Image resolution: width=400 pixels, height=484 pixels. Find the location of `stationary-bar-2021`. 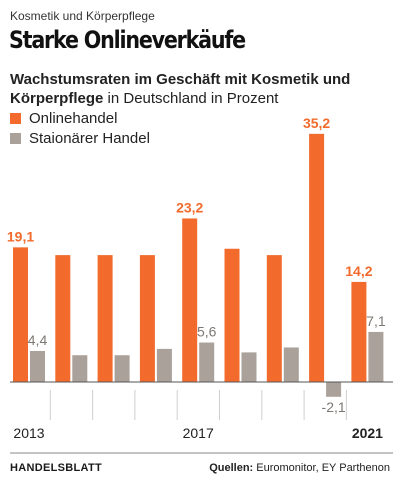

stationary-bar-2021 is located at coordinates (376, 356).